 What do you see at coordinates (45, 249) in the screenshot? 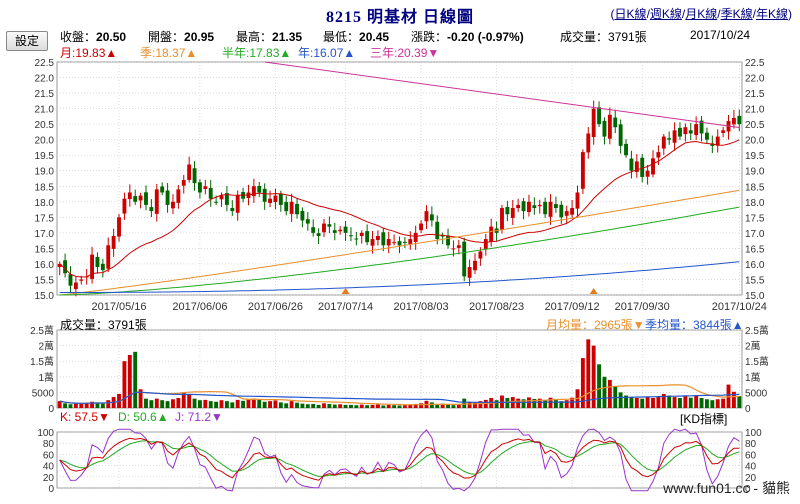
I see `price-y-tick-left: 16.5` at bounding box center [45, 249].